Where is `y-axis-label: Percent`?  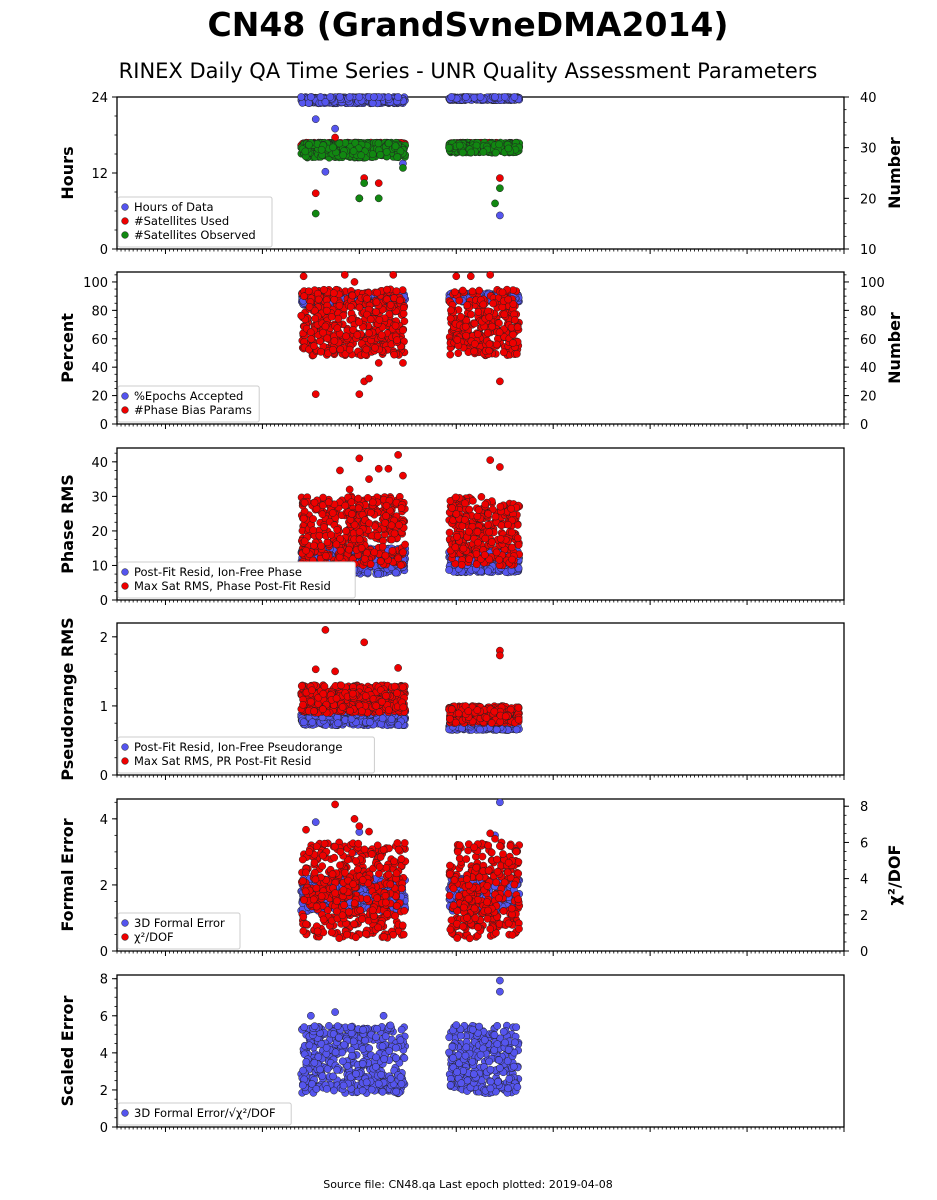 y-axis-label: Percent is located at coordinates (67, 348).